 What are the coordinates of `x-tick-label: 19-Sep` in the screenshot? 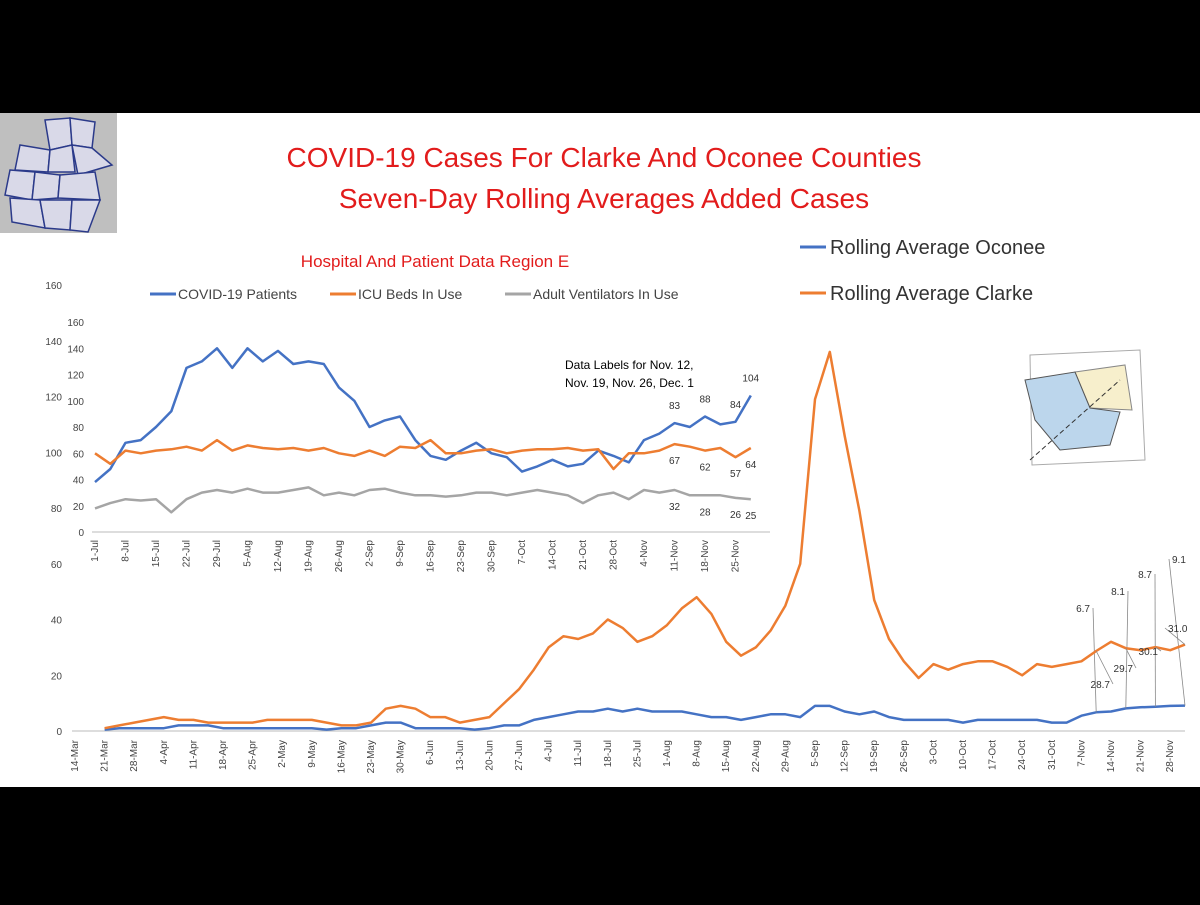 It's located at (874, 756).